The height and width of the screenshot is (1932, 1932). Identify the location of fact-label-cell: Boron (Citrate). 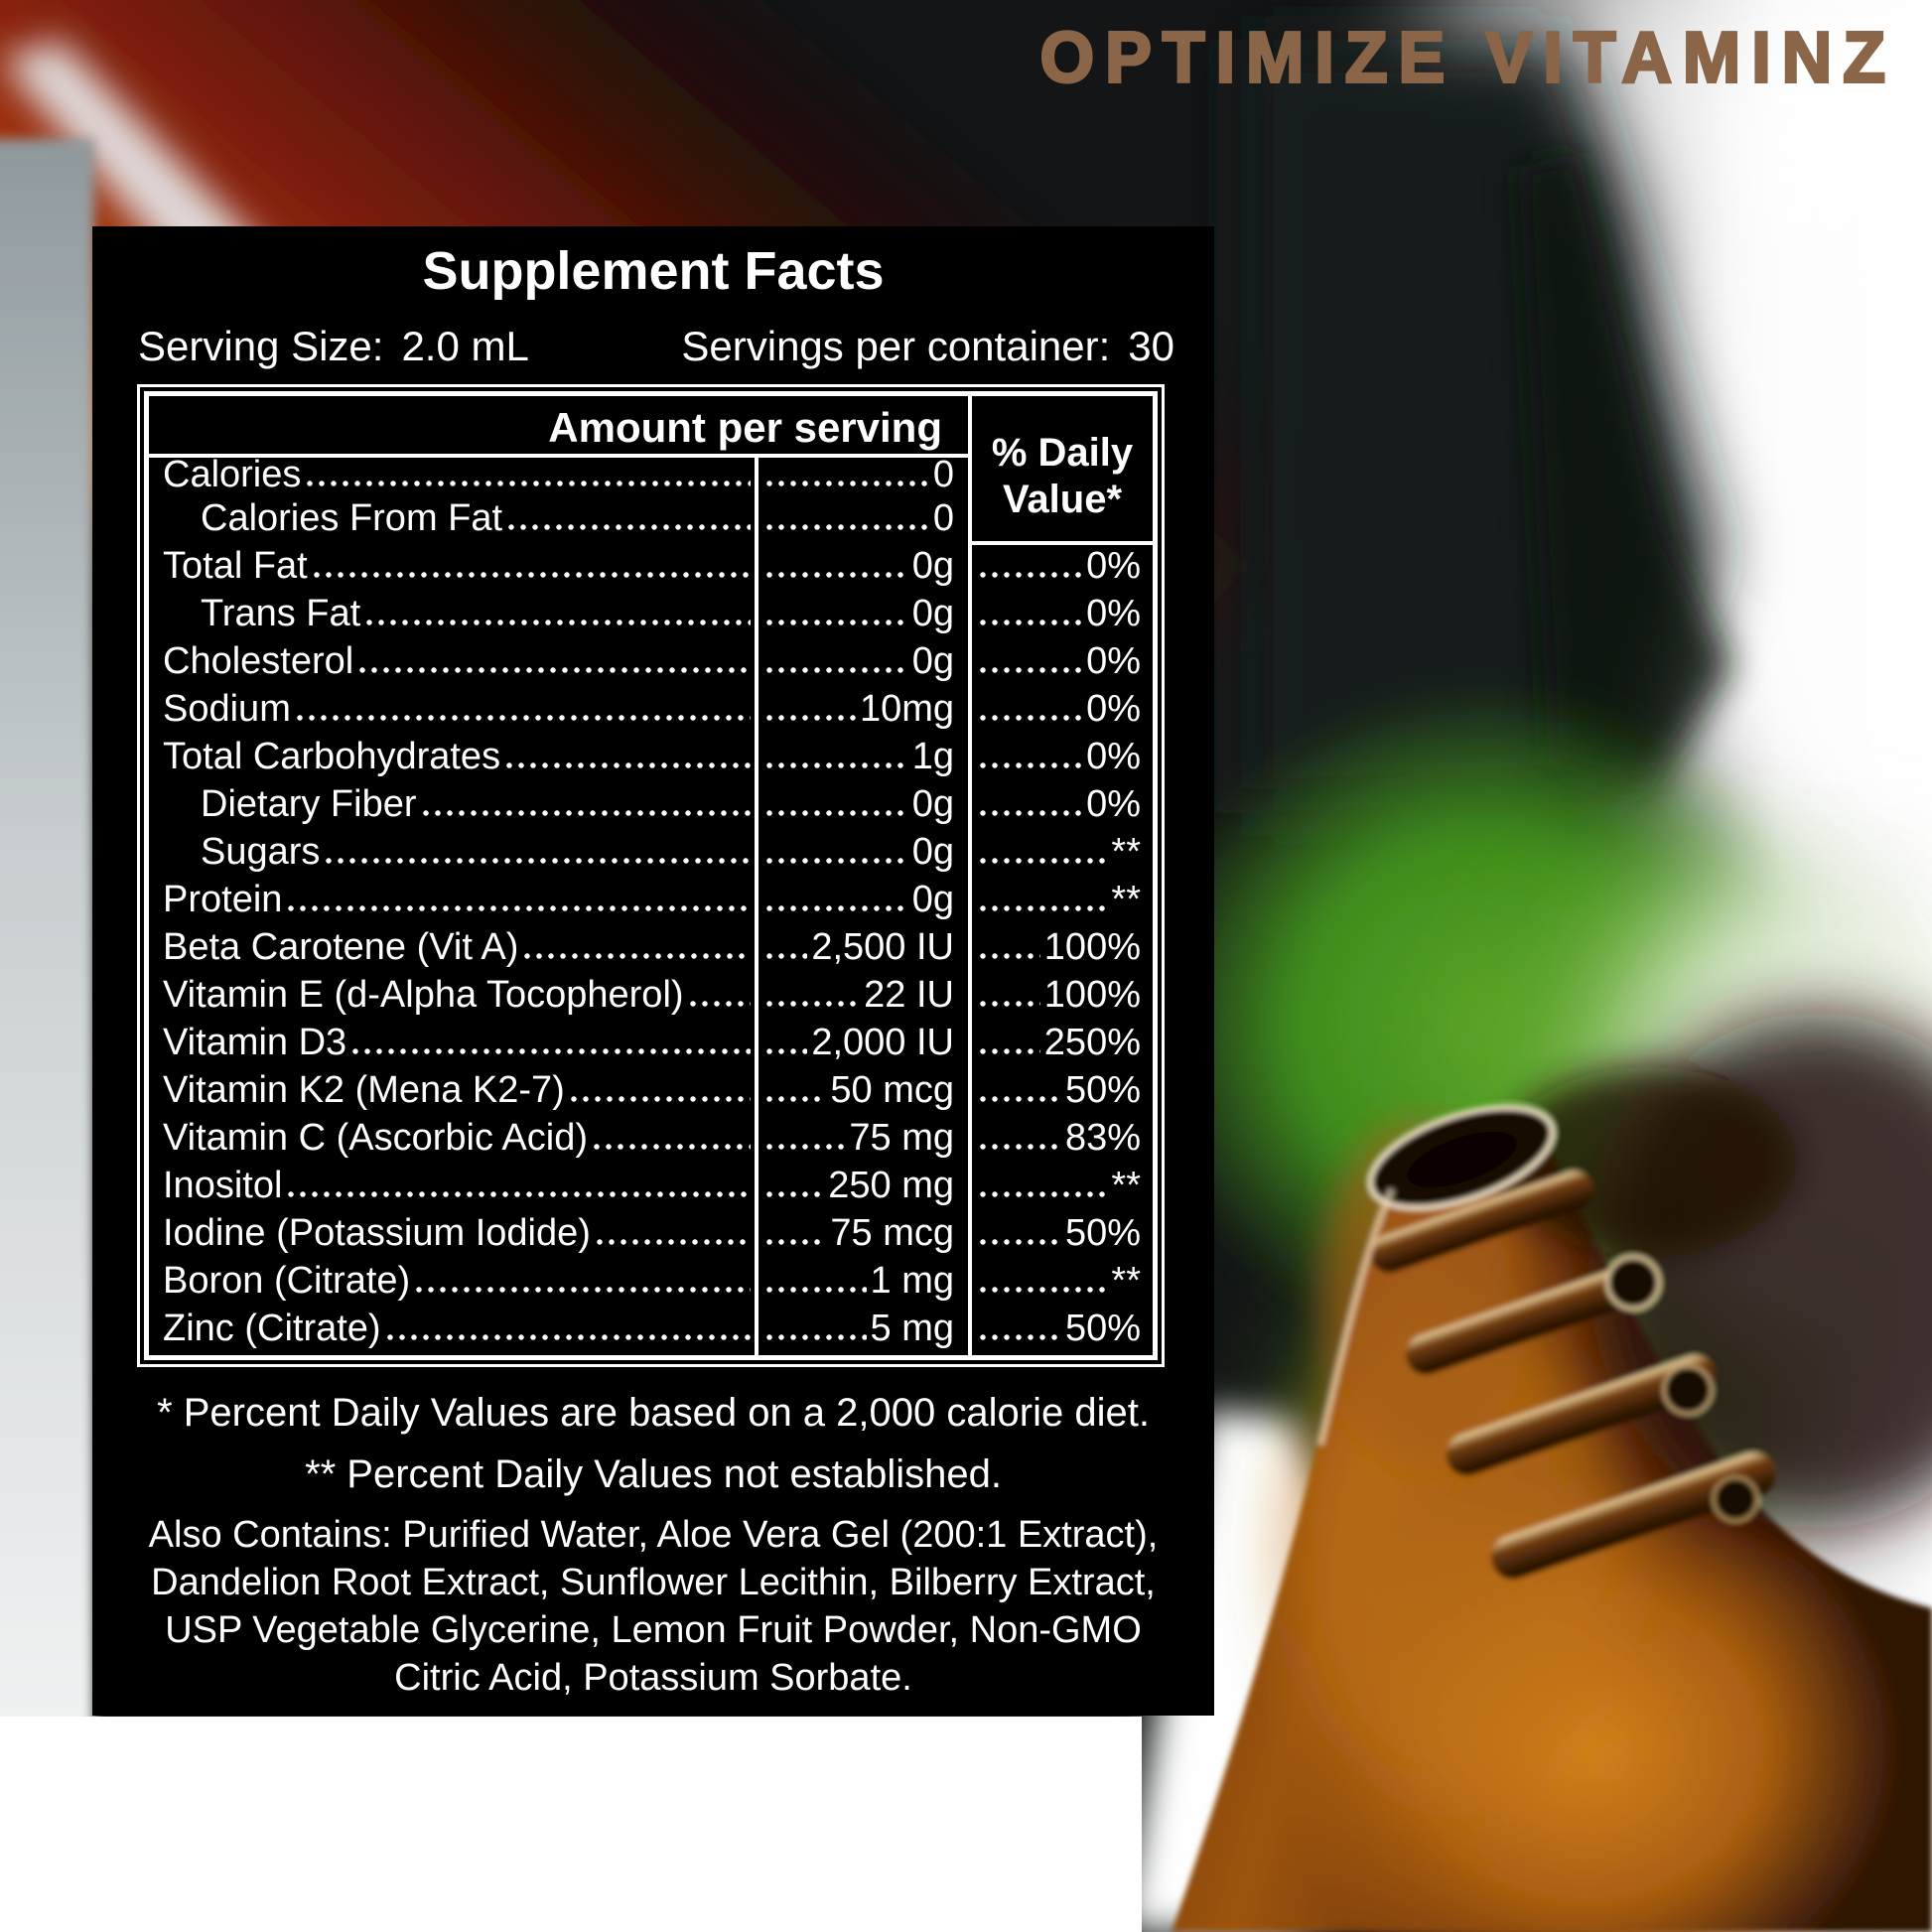
(452, 1284).